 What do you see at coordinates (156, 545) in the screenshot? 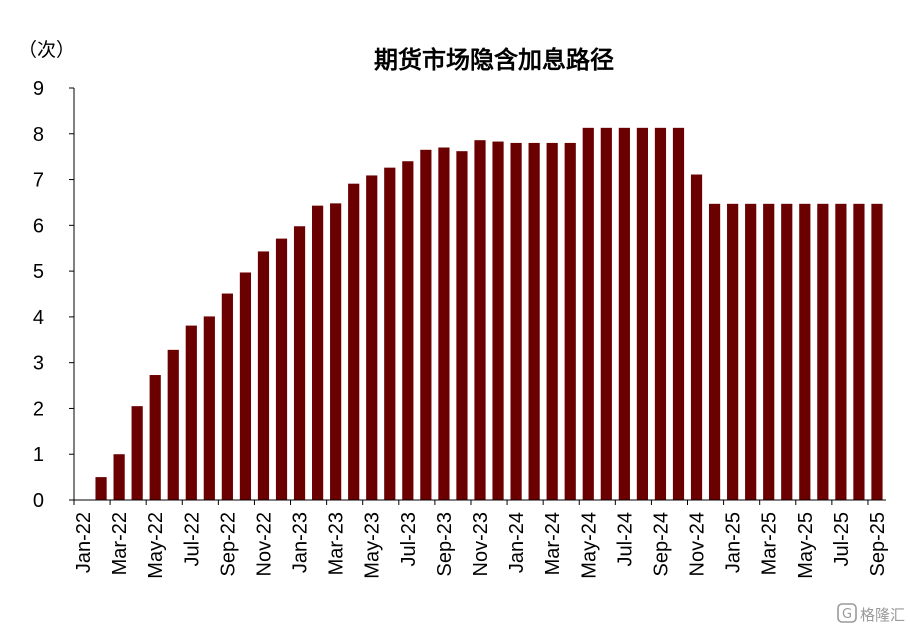
I see `x-tick-label: May-22` at bounding box center [156, 545].